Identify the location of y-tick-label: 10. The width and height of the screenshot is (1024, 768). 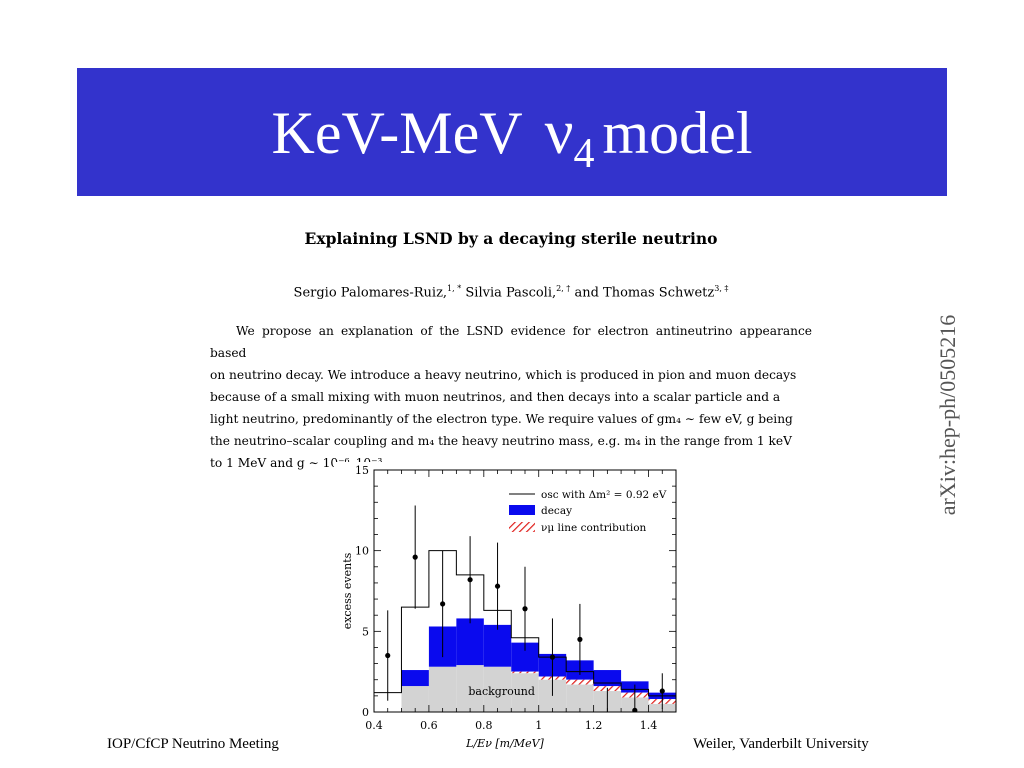
(362, 551).